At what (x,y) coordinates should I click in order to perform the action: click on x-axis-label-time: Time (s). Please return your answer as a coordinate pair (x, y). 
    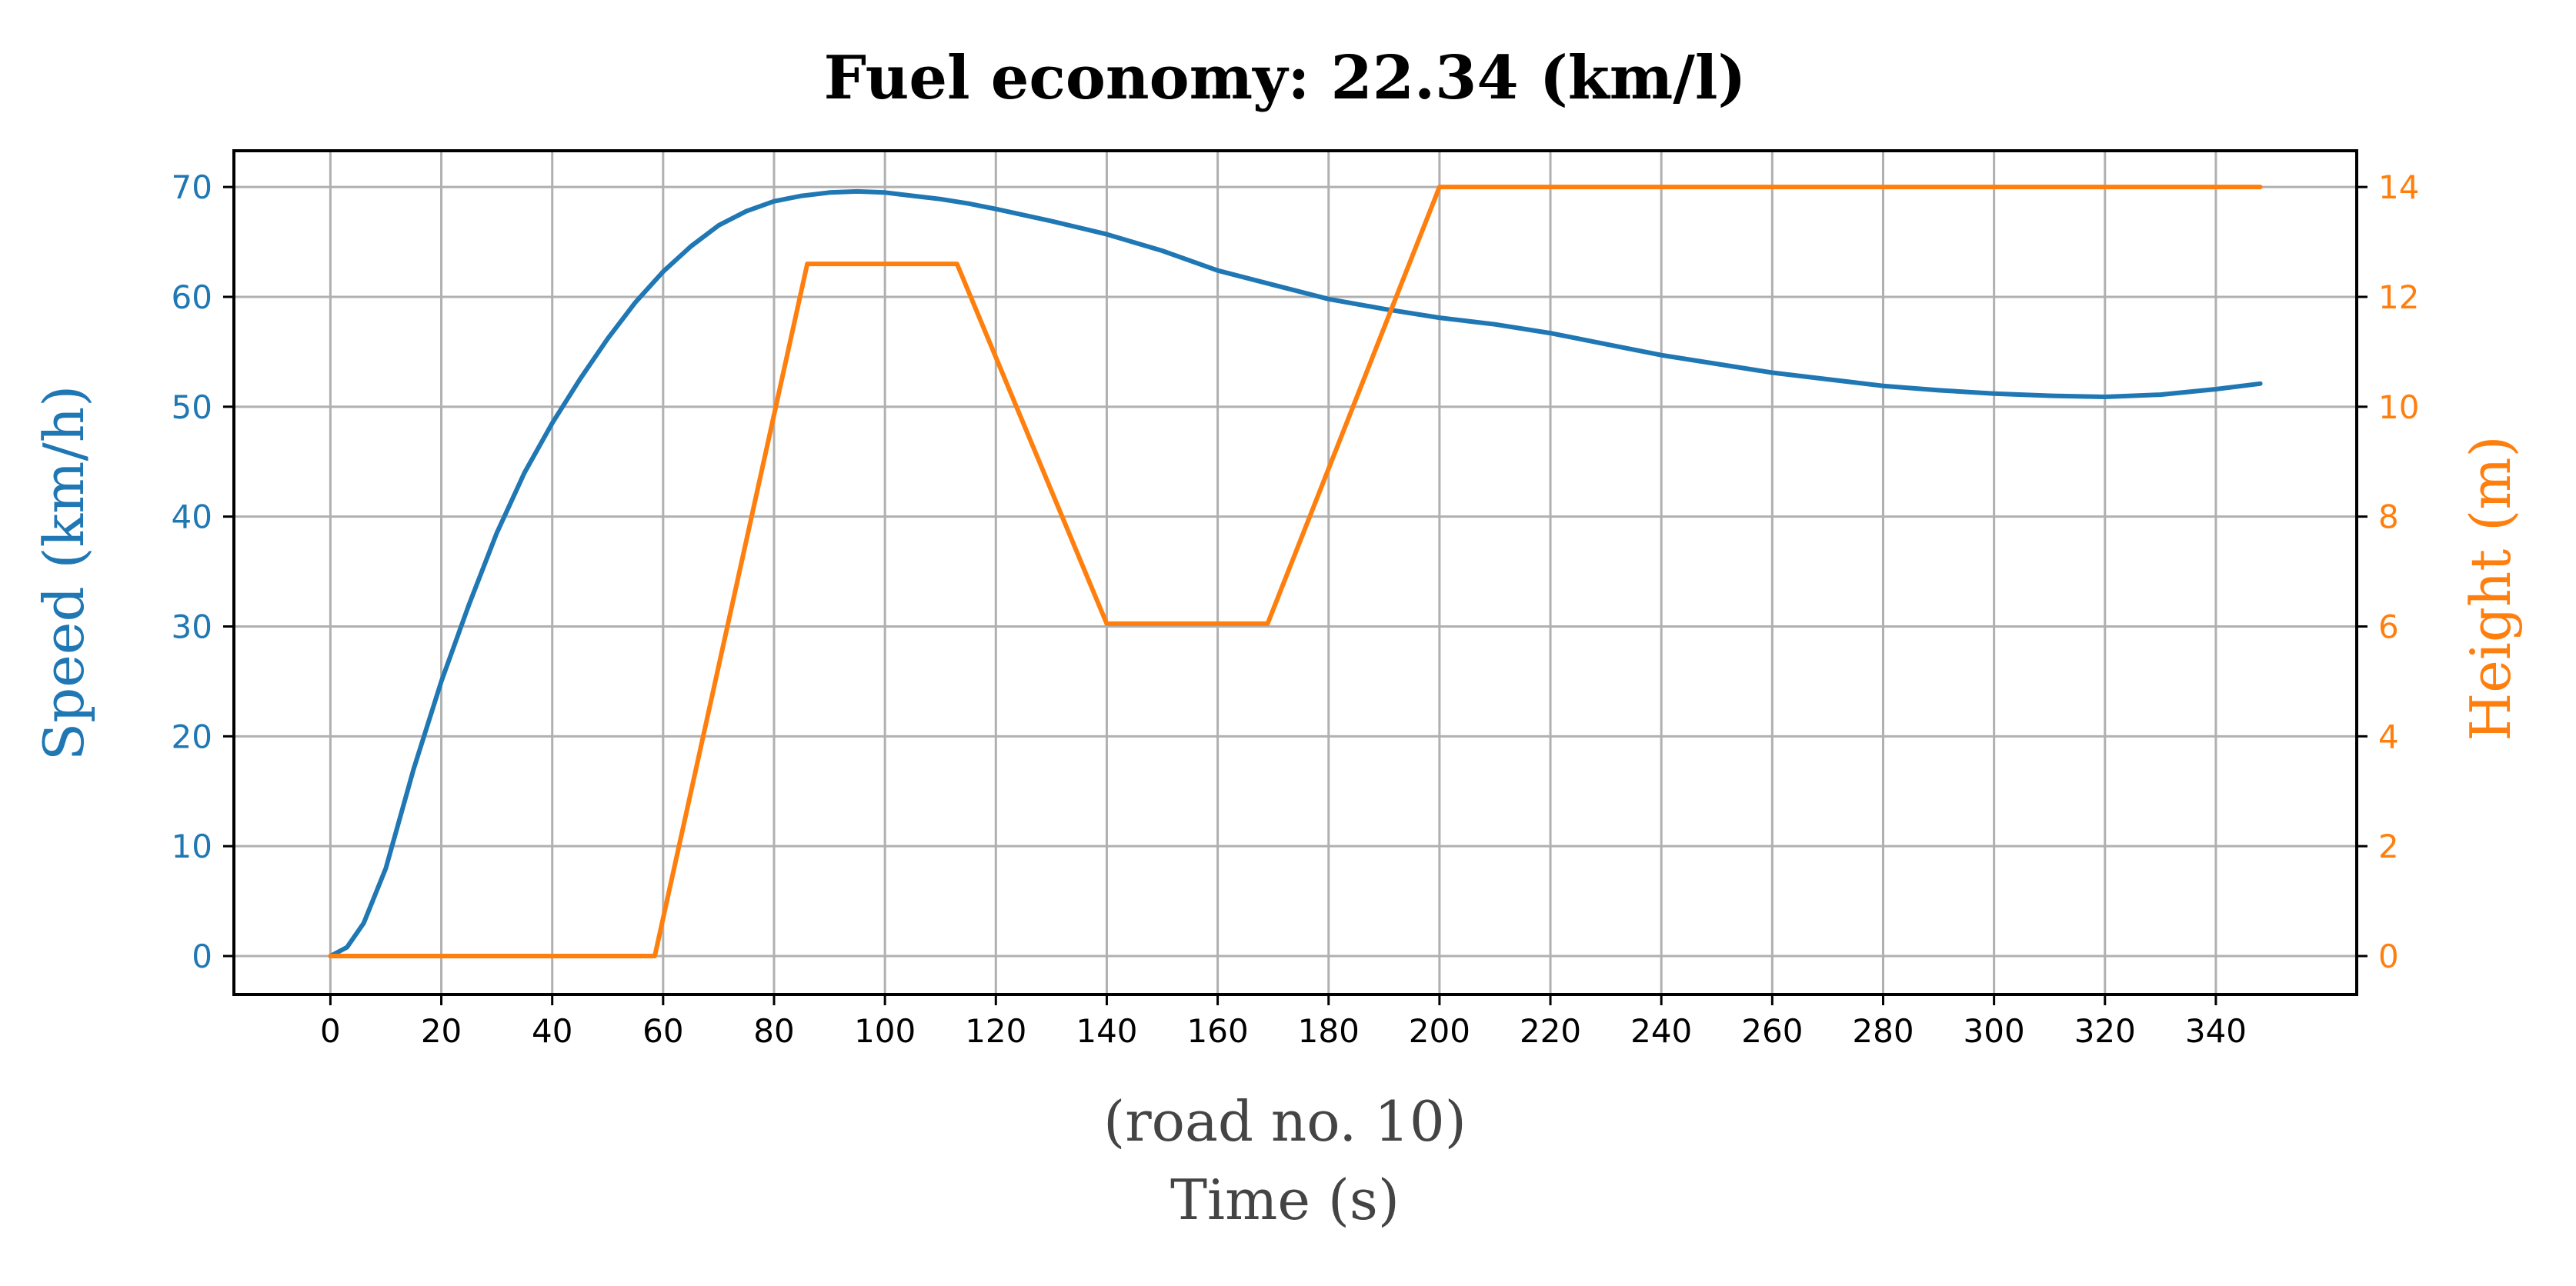
    Looking at the image, I should click on (1285, 1200).